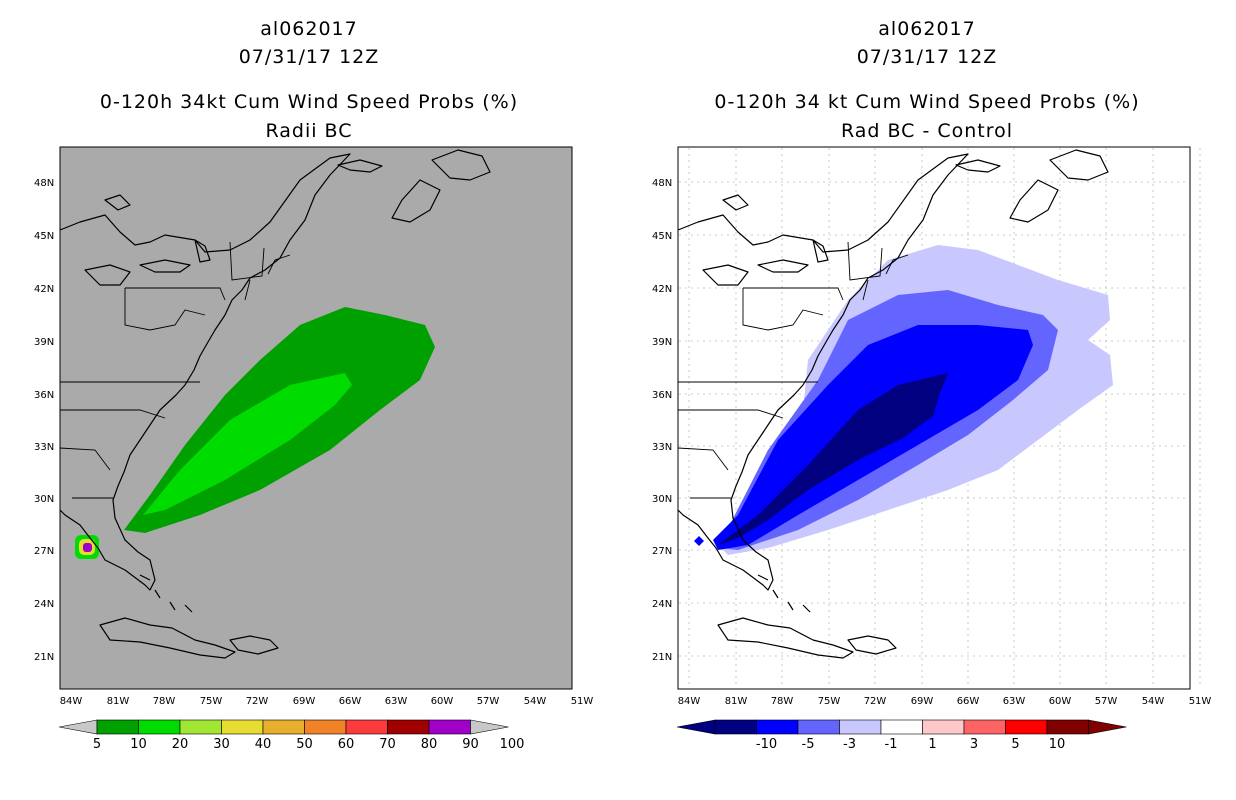 The image size is (1236, 800). I want to click on lon-label: 81W, so click(118, 701).